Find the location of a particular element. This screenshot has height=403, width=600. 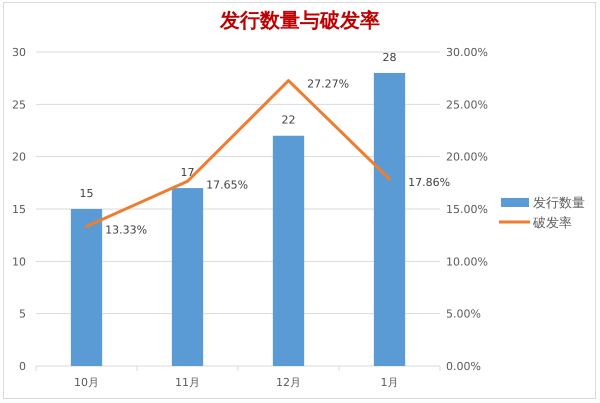

y2-tick-label: 25.00% is located at coordinates (467, 105).